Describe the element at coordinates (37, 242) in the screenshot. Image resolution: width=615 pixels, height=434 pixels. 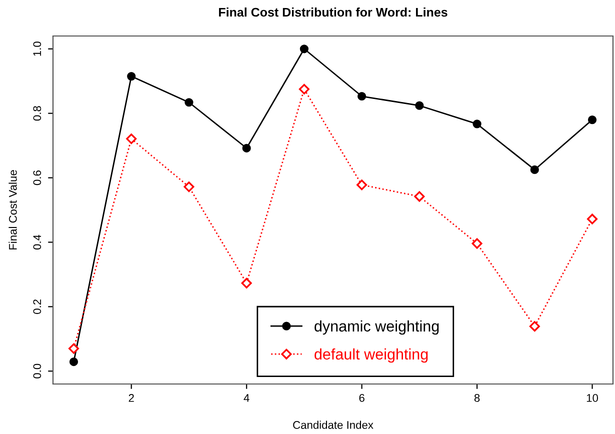
I see `y-tick-label: 0.4` at that location.